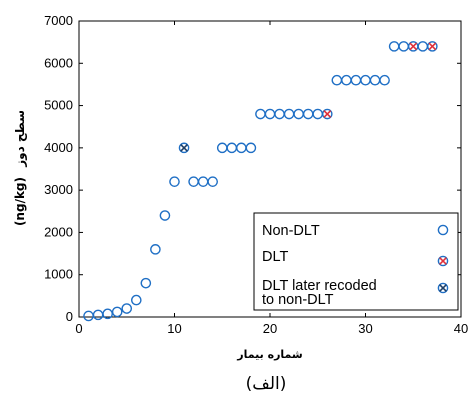 The image size is (469, 405). I want to click on y-tick-label: 1000, so click(58, 274).